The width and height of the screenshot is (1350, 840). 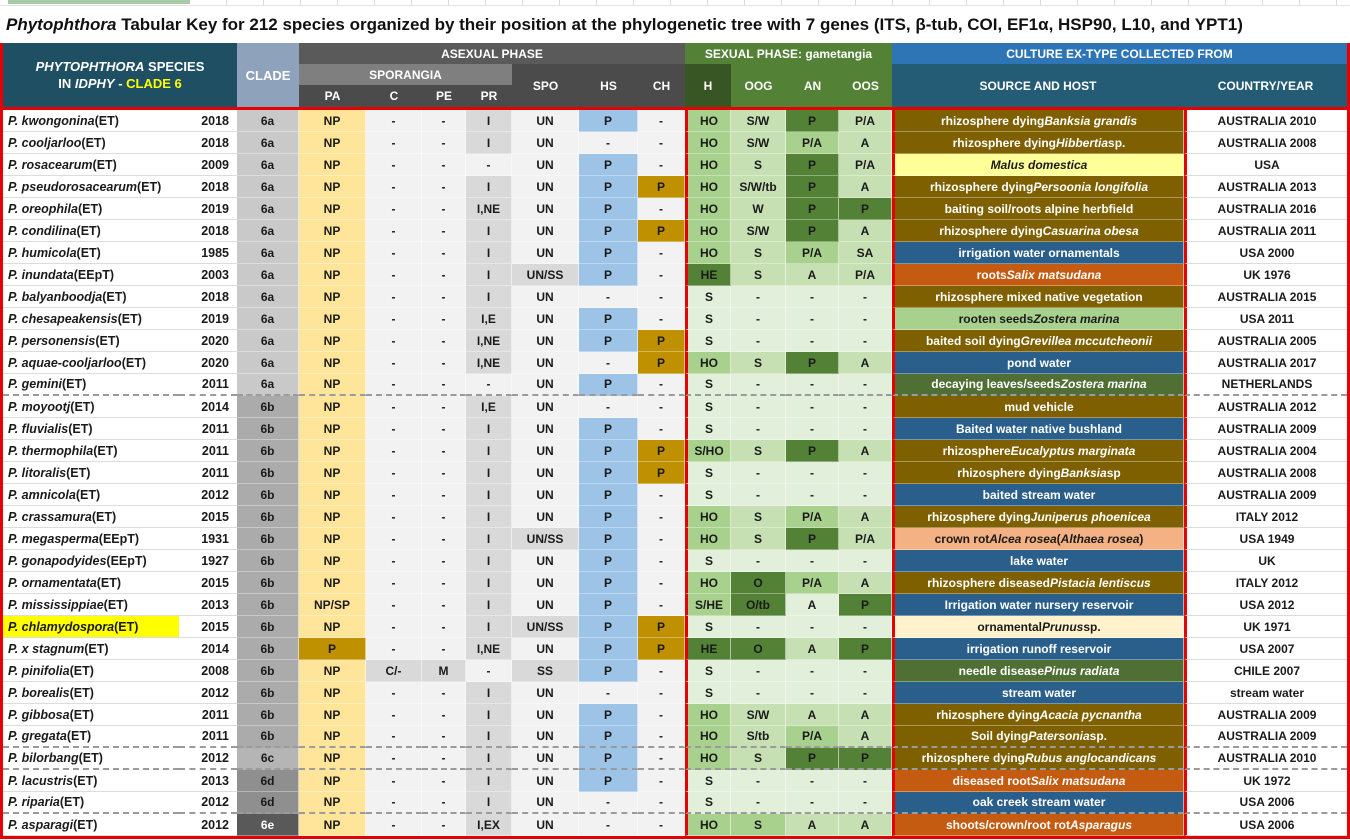 I want to click on cell-oos: SA, so click(x=865, y=253).